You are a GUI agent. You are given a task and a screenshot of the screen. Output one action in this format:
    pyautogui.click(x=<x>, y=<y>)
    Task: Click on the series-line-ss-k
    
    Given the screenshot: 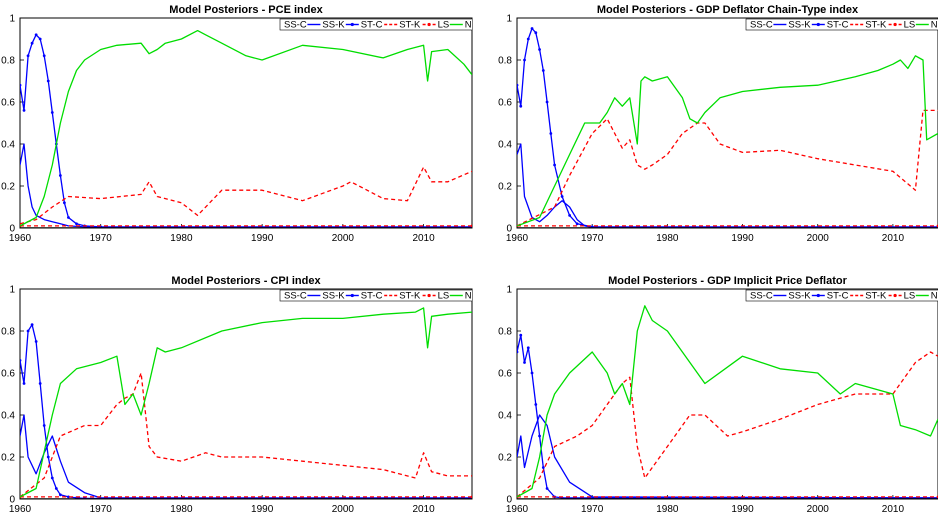 What is the action you would take?
    pyautogui.click(x=727, y=416)
    